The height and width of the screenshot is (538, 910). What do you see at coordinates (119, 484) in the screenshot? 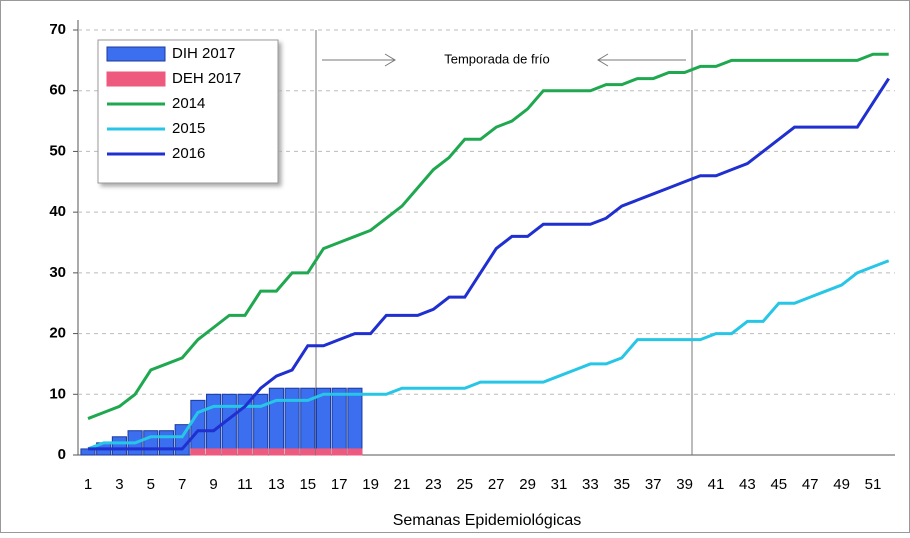
I see `x-tick-label: 3` at bounding box center [119, 484].